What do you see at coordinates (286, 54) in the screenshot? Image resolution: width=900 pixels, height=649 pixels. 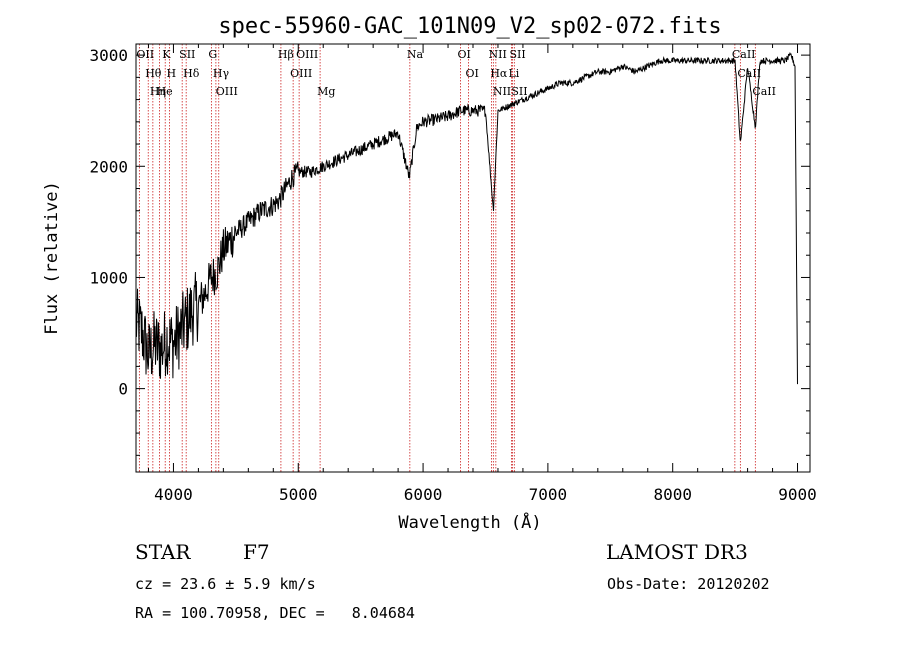 I see `line-marker-label: Hβ` at bounding box center [286, 54].